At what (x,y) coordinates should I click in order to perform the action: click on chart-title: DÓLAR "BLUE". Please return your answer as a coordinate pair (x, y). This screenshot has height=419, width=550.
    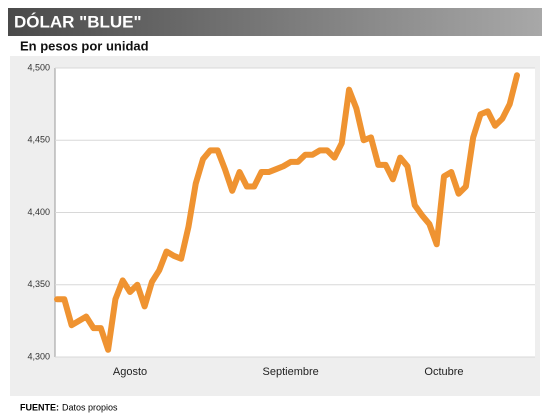
    Looking at the image, I should click on (78, 21).